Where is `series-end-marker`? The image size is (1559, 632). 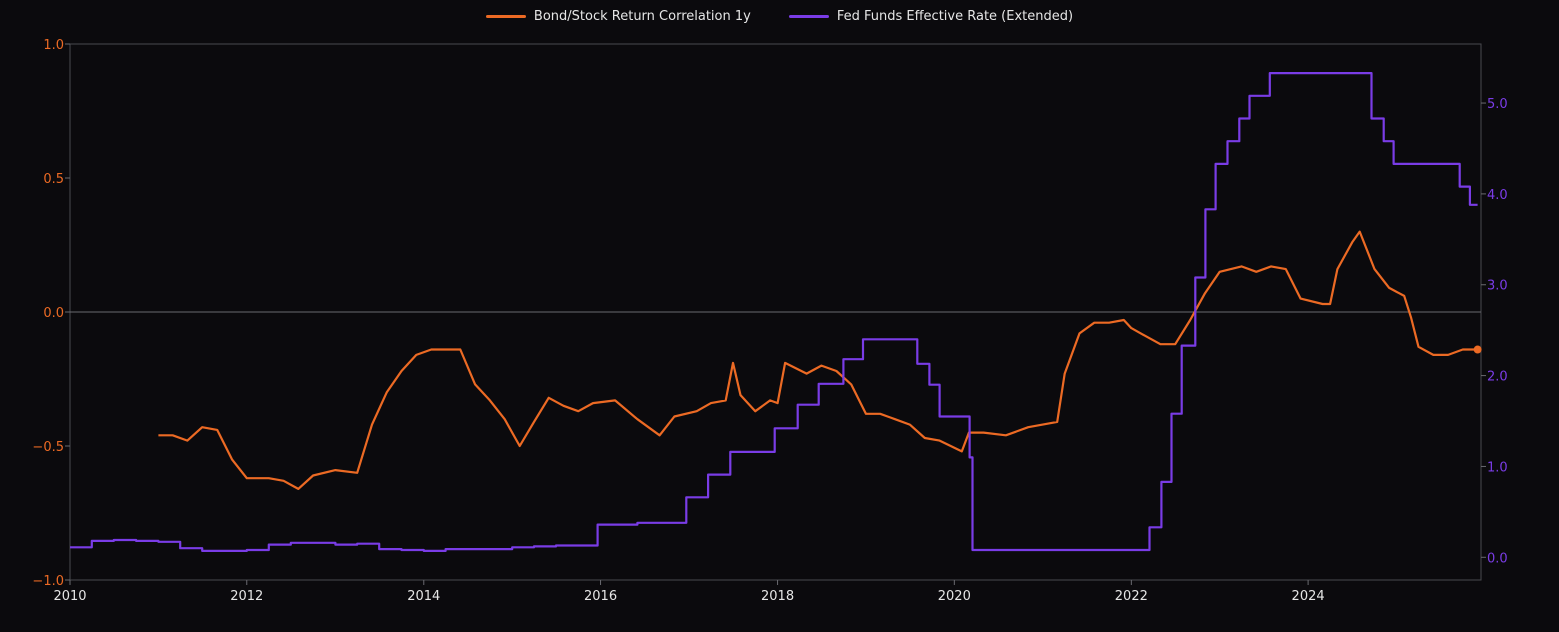 series-end-marker is located at coordinates (1477, 349).